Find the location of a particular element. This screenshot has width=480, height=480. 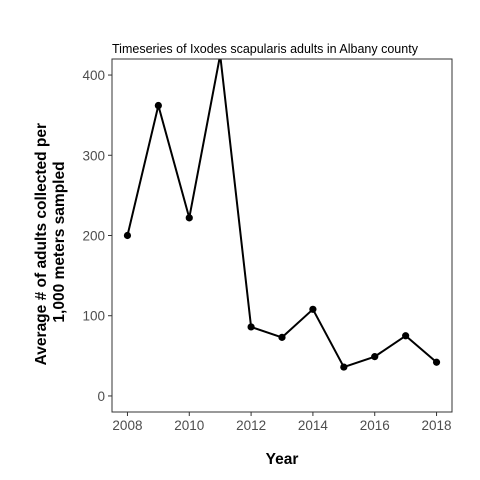

data-point-2008 is located at coordinates (127, 235).